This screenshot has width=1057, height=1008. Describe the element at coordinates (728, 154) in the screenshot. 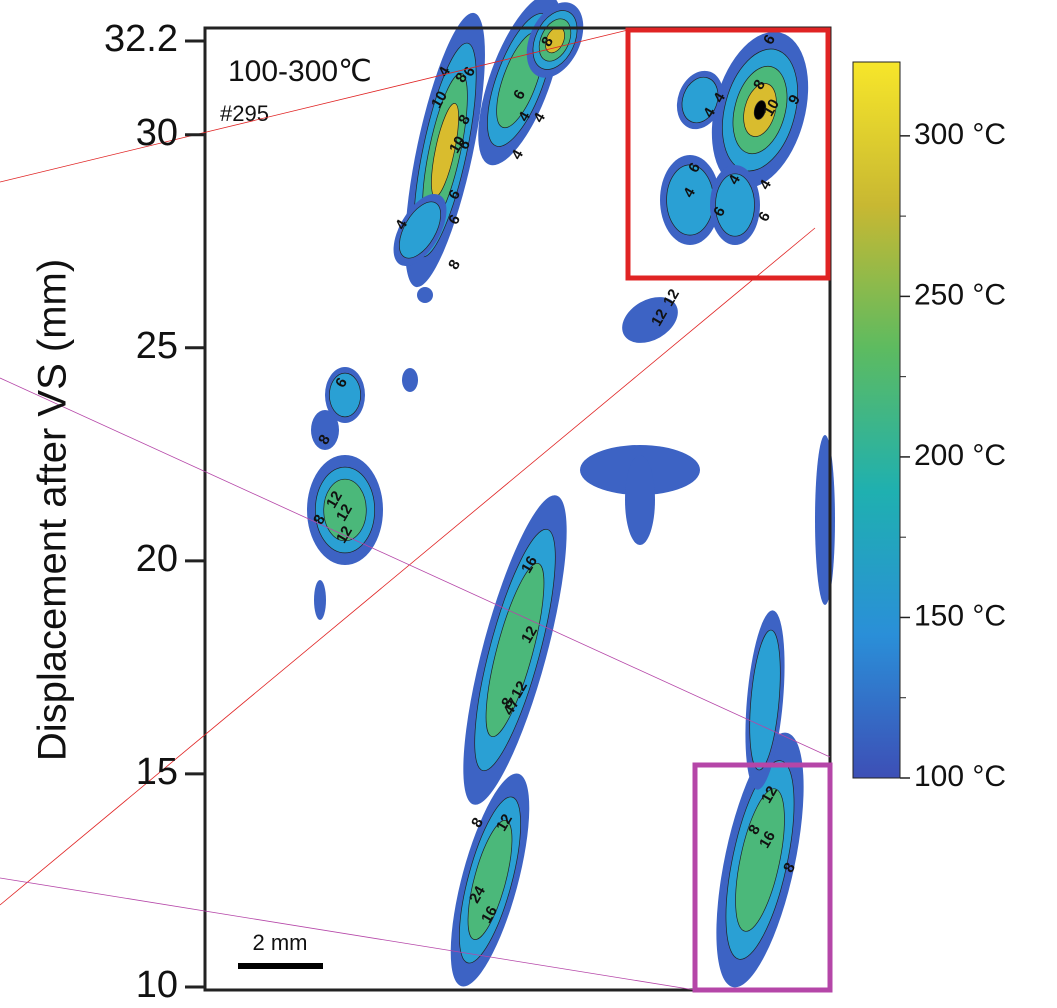

I see `highlight-box-red` at that location.